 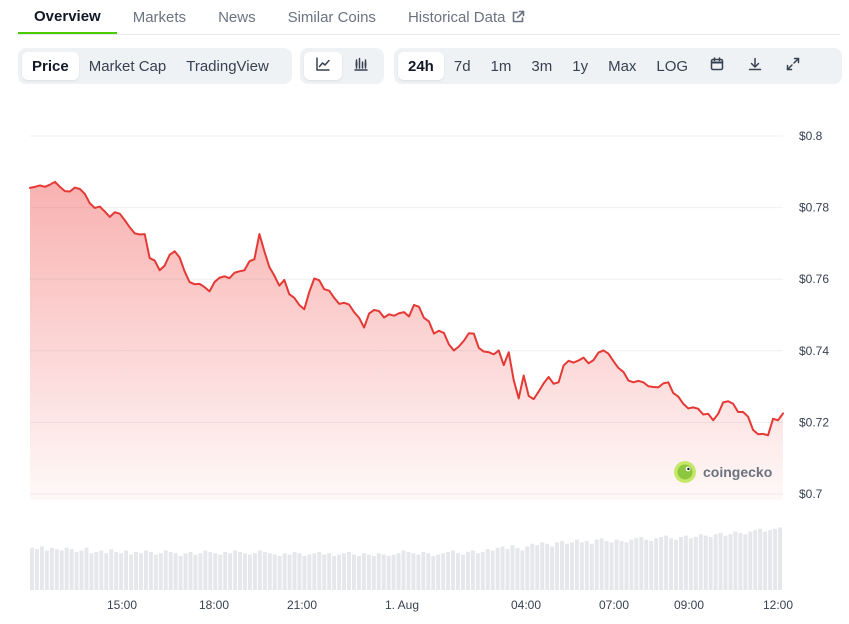 I want to click on metric-tradingview-button: TradingView, so click(x=227, y=66).